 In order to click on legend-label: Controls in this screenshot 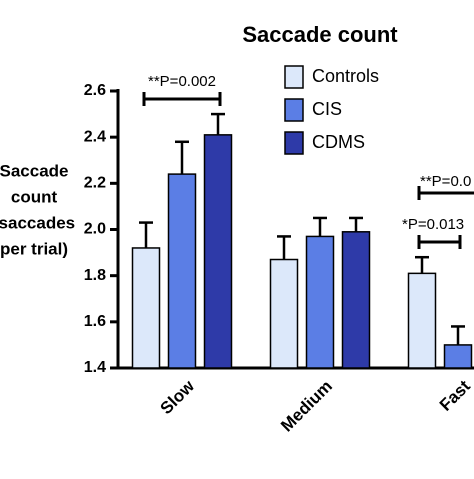, I will do `click(345, 76)`.